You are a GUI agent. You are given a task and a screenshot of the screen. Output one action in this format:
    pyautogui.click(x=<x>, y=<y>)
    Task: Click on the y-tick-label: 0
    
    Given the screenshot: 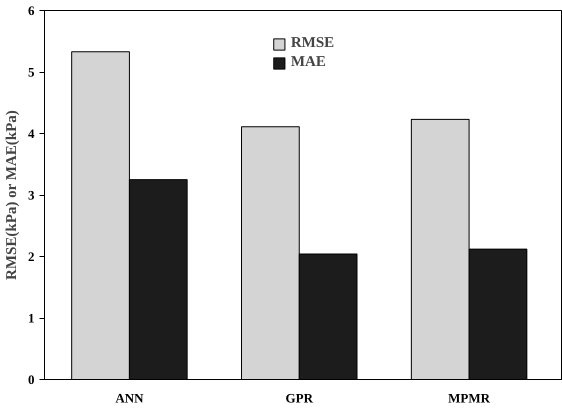 What is the action you would take?
    pyautogui.click(x=31, y=379)
    